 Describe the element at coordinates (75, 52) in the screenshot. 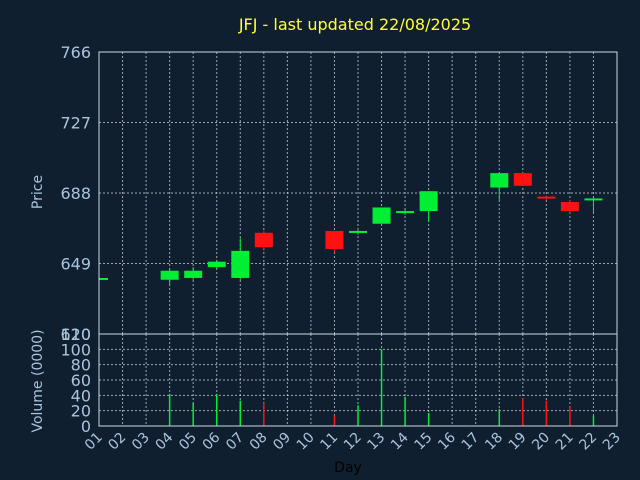

I see `price-y-tick-label: 766` at that location.